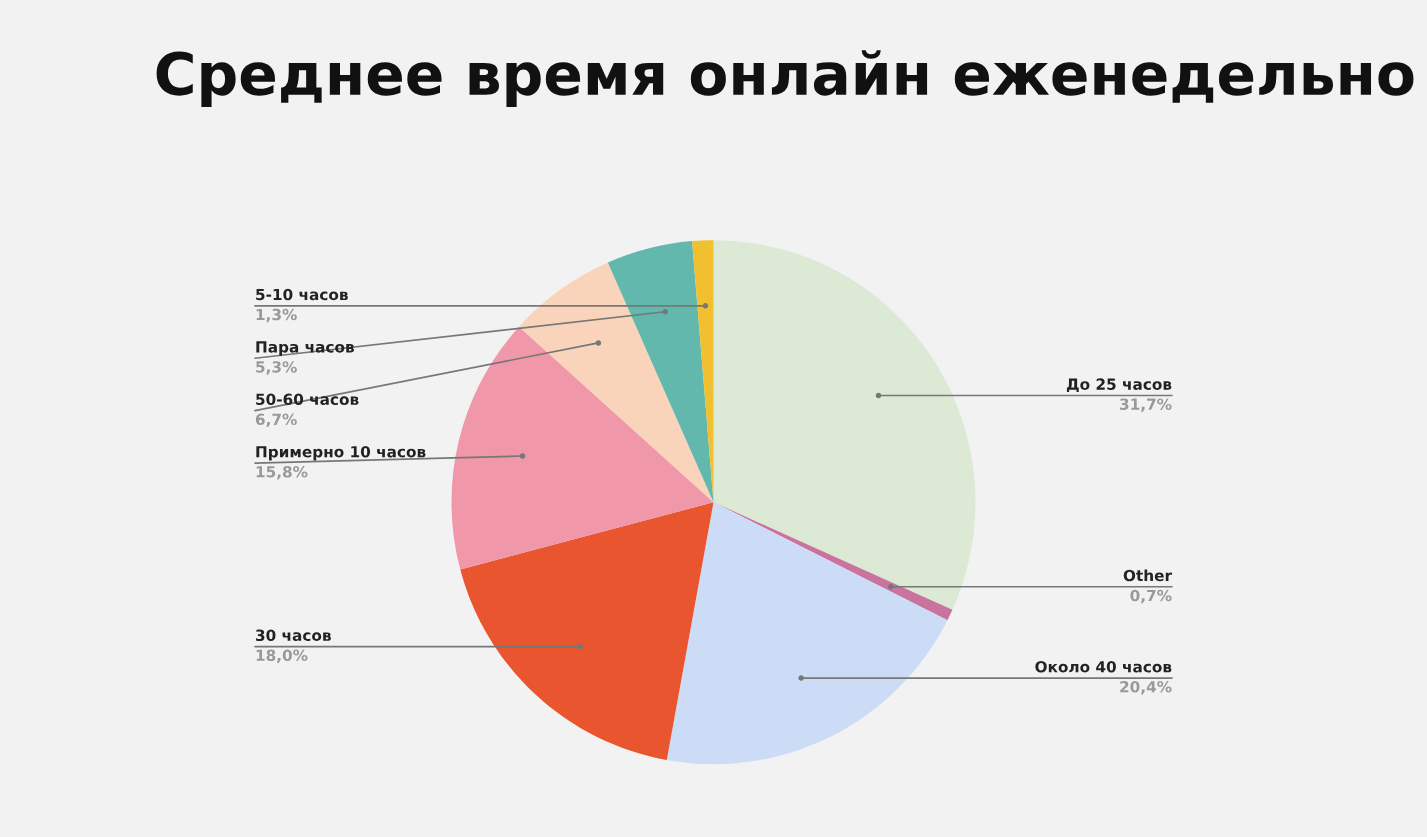 This screenshot has width=1427, height=837. Describe the element at coordinates (282, 656) in the screenshot. I see `data-label: 18,0%` at that location.